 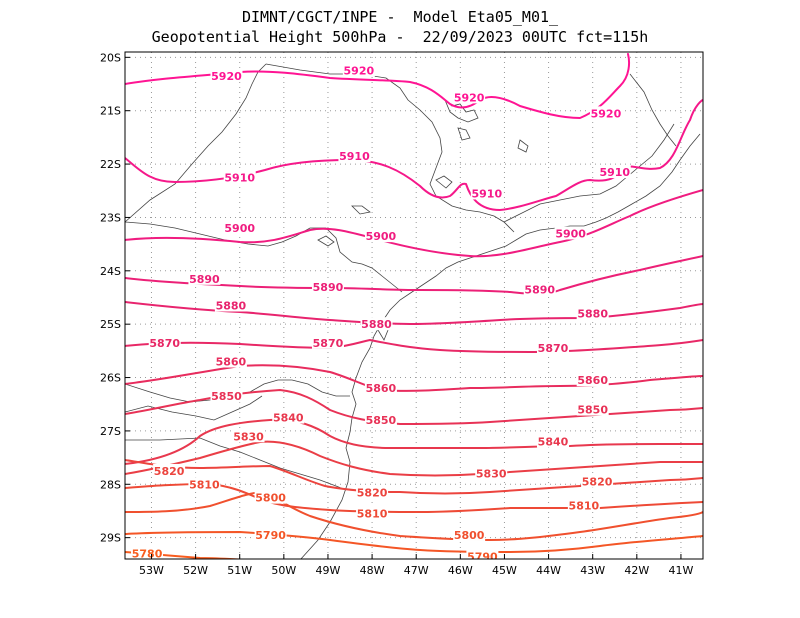 I want to click on lat-tick-label: 29S, so click(x=110, y=538).